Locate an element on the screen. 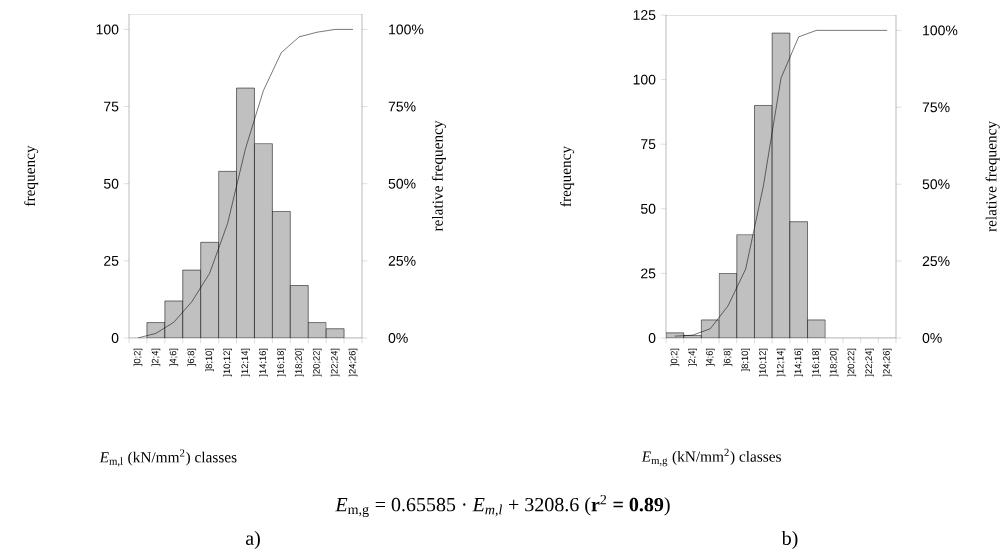  line-series is located at coordinates (245, 183).